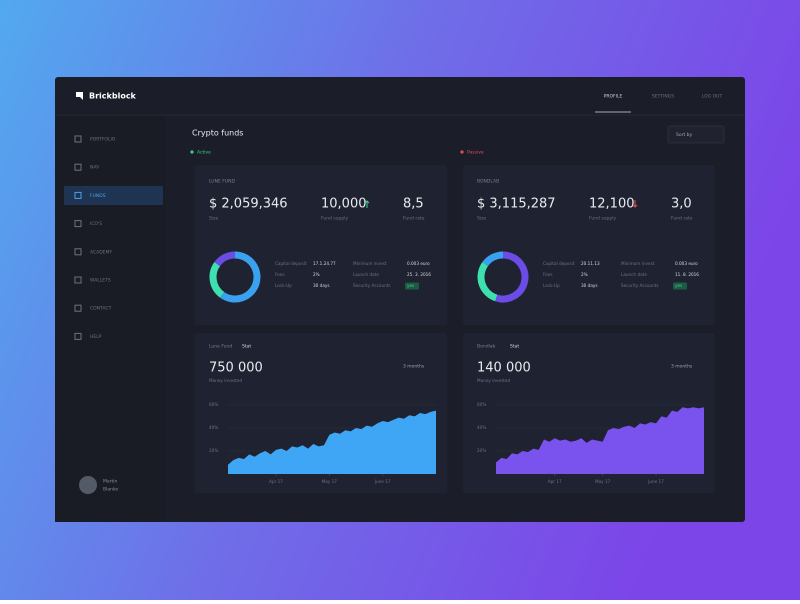 The image size is (800, 604). Describe the element at coordinates (98, 196) in the screenshot. I see `sidebar-link: FUNDS` at that location.